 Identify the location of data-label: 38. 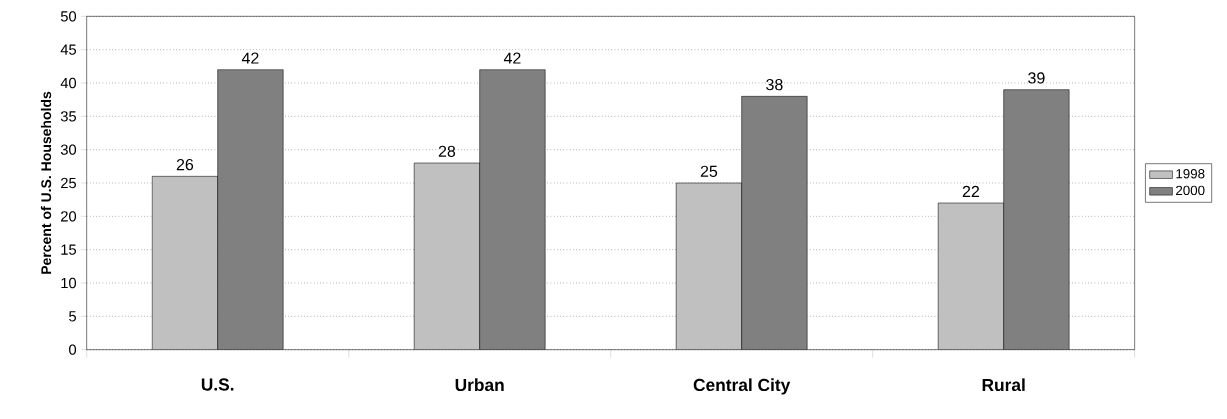
(774, 84).